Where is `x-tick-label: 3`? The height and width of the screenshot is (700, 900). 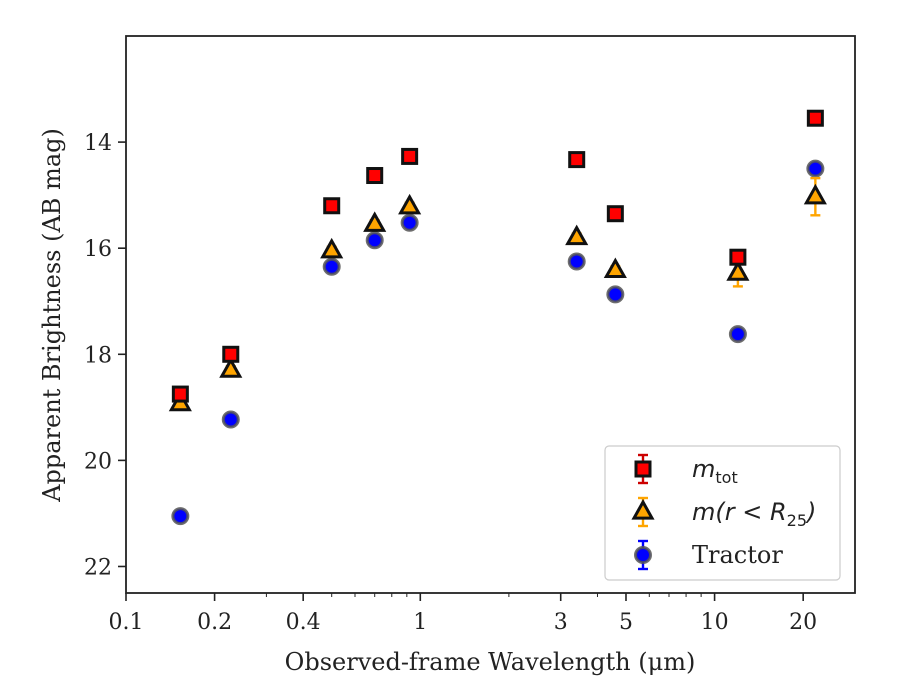
x-tick-label: 3 is located at coordinates (561, 622).